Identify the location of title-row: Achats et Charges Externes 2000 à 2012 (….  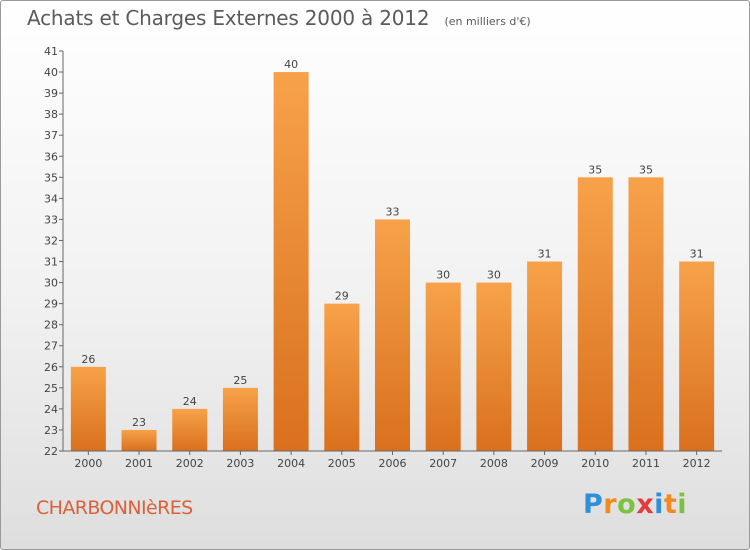
(279, 18).